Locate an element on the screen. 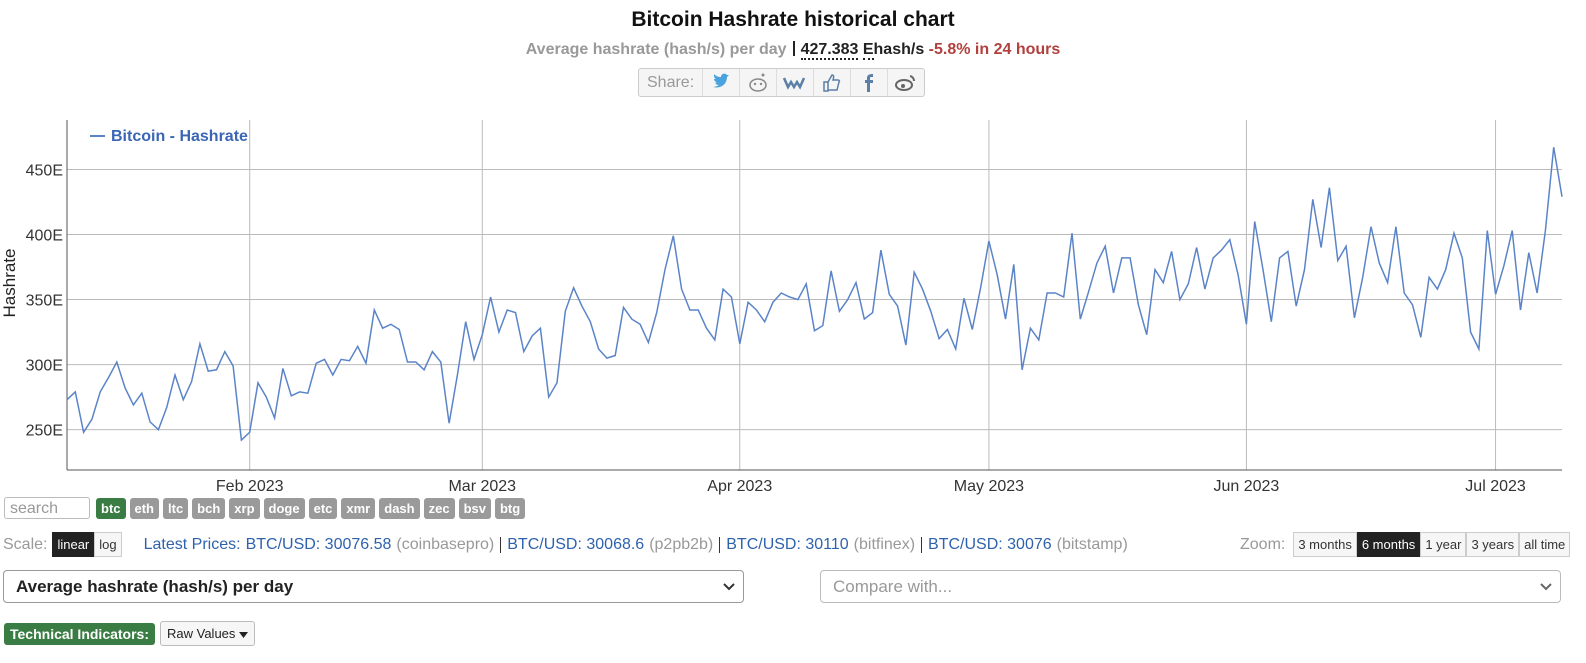  metric-select: Average hashrate (hash/s) per day is located at coordinates (373, 586).